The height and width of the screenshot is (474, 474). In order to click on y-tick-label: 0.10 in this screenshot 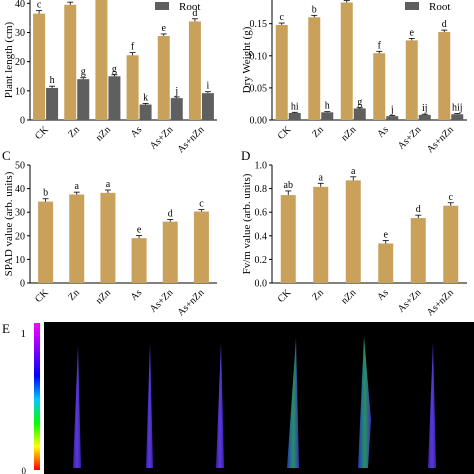, I will do `click(259, 56)`.